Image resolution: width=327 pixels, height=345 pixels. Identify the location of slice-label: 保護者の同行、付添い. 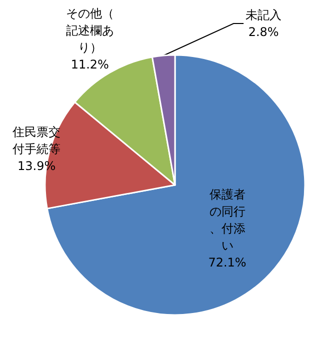
(227, 220).